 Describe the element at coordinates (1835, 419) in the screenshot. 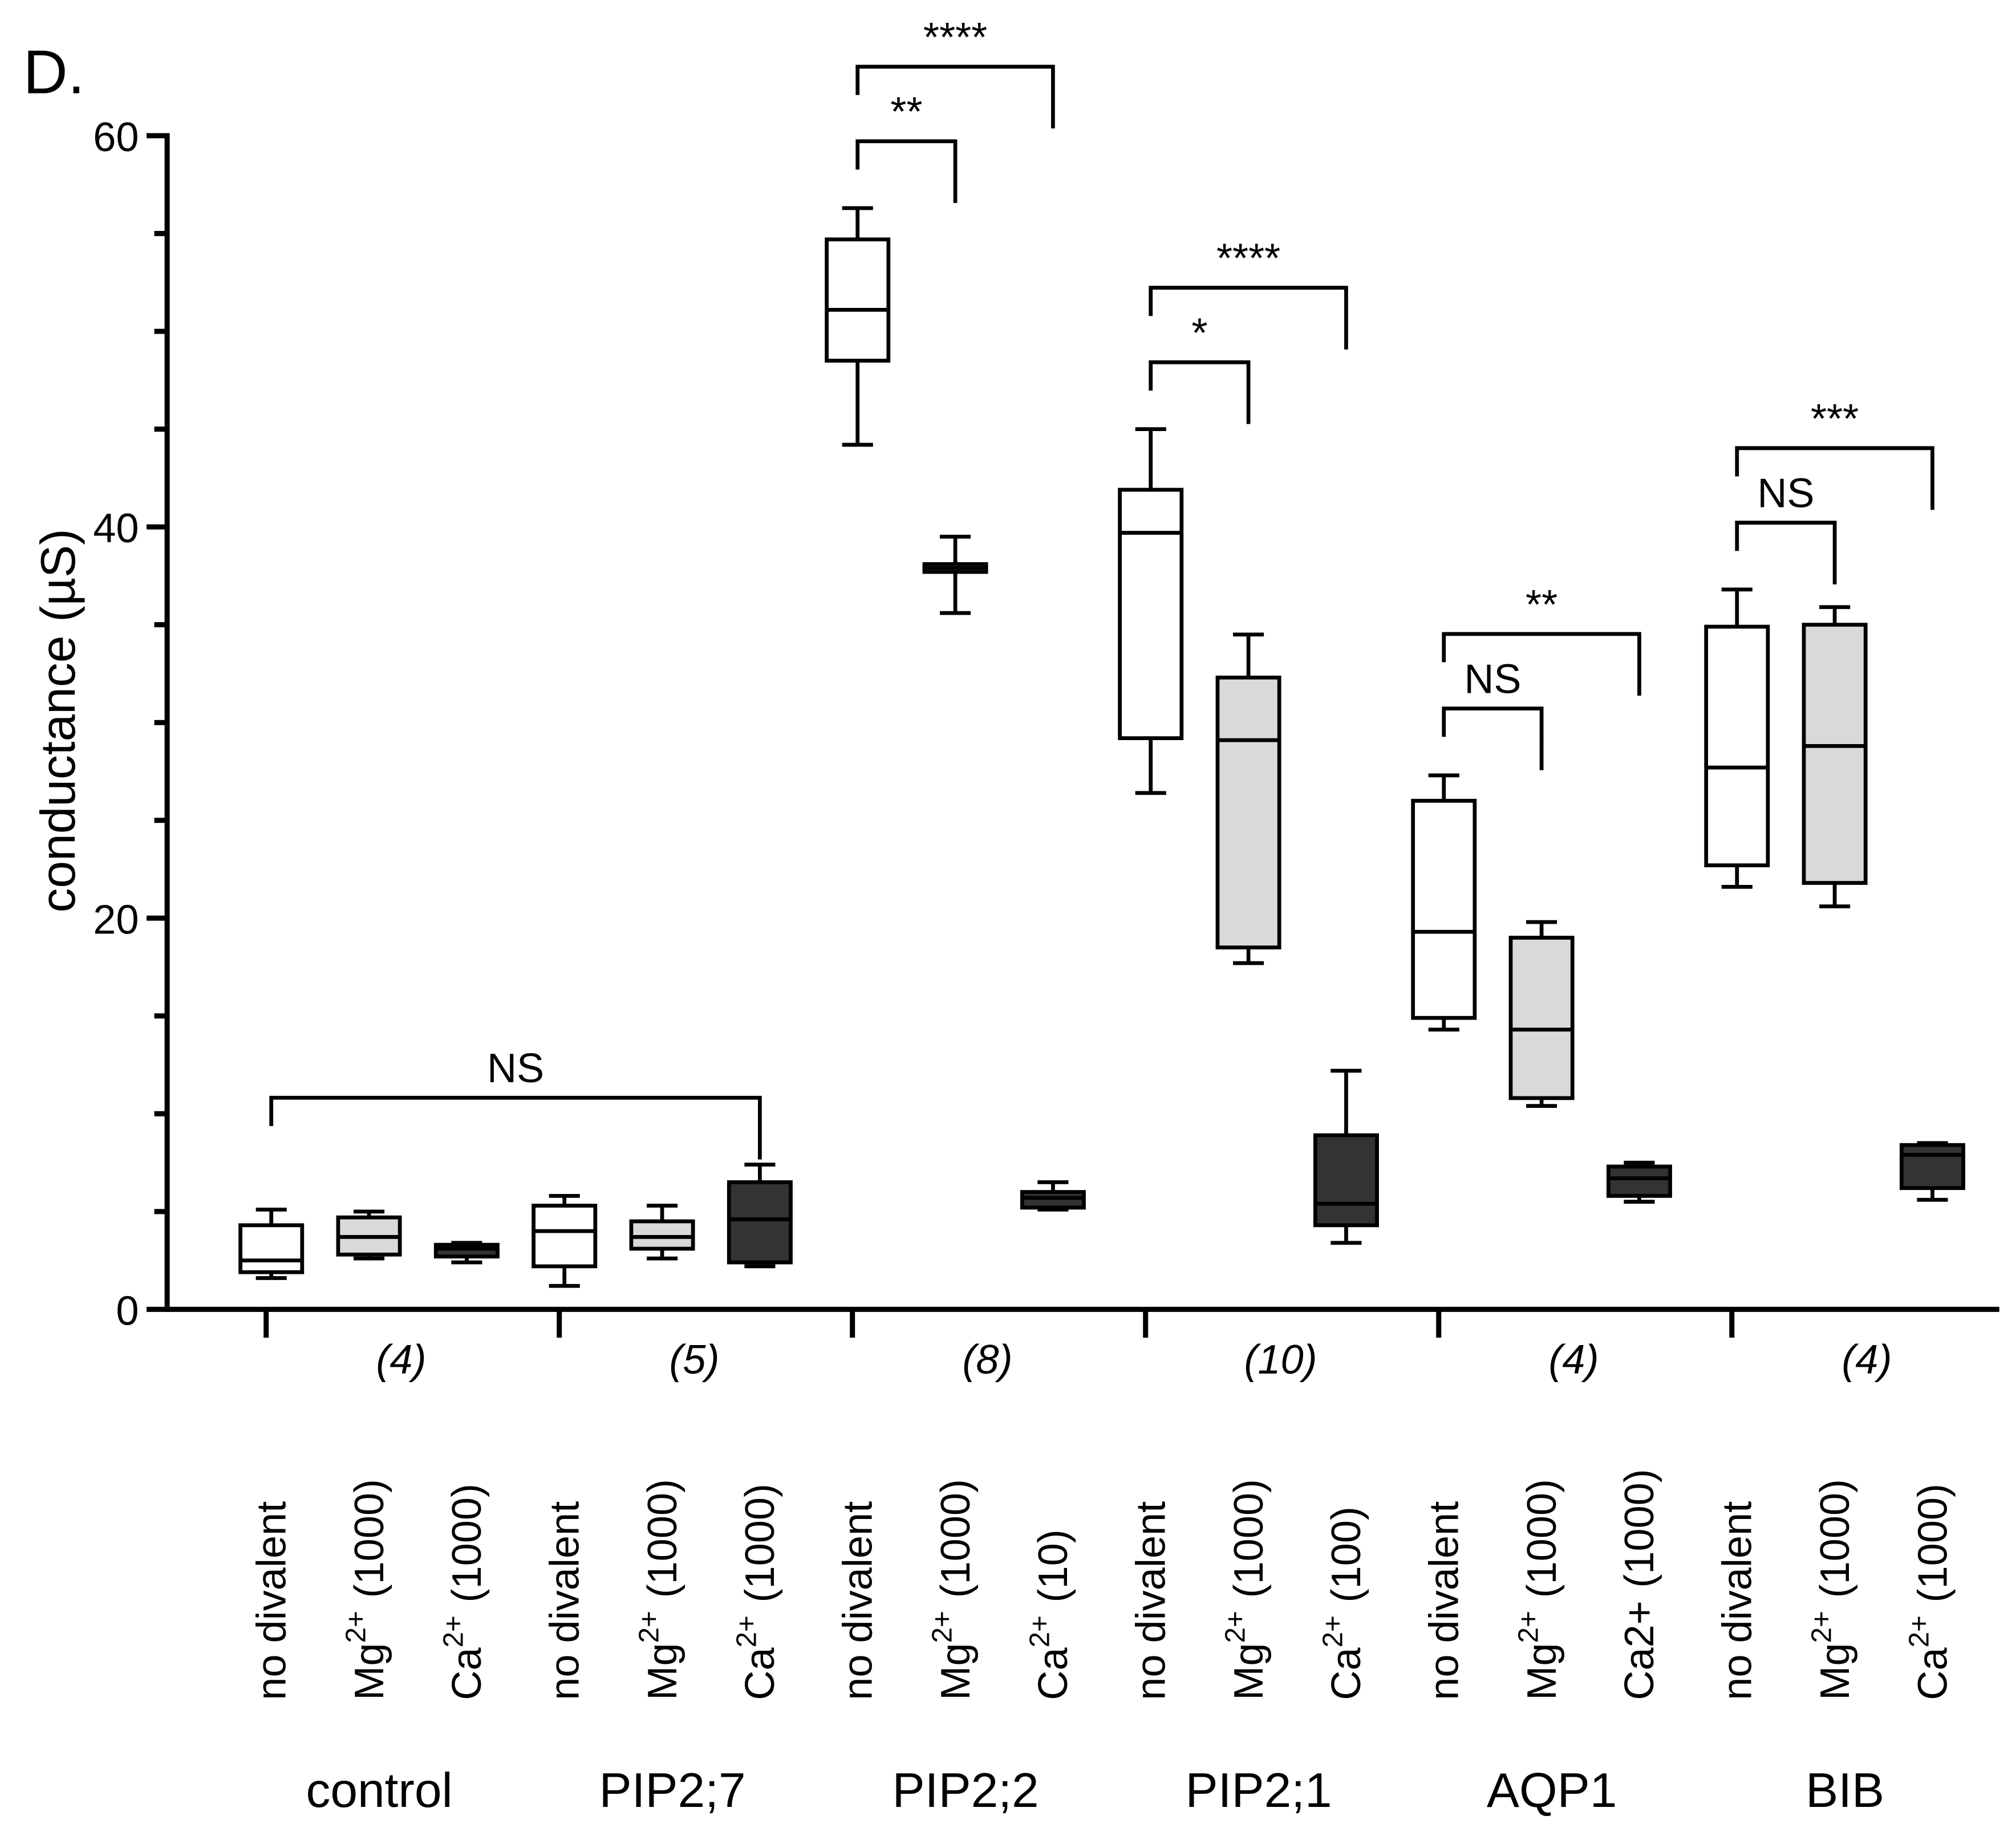

I see `significance-label: ***` at that location.